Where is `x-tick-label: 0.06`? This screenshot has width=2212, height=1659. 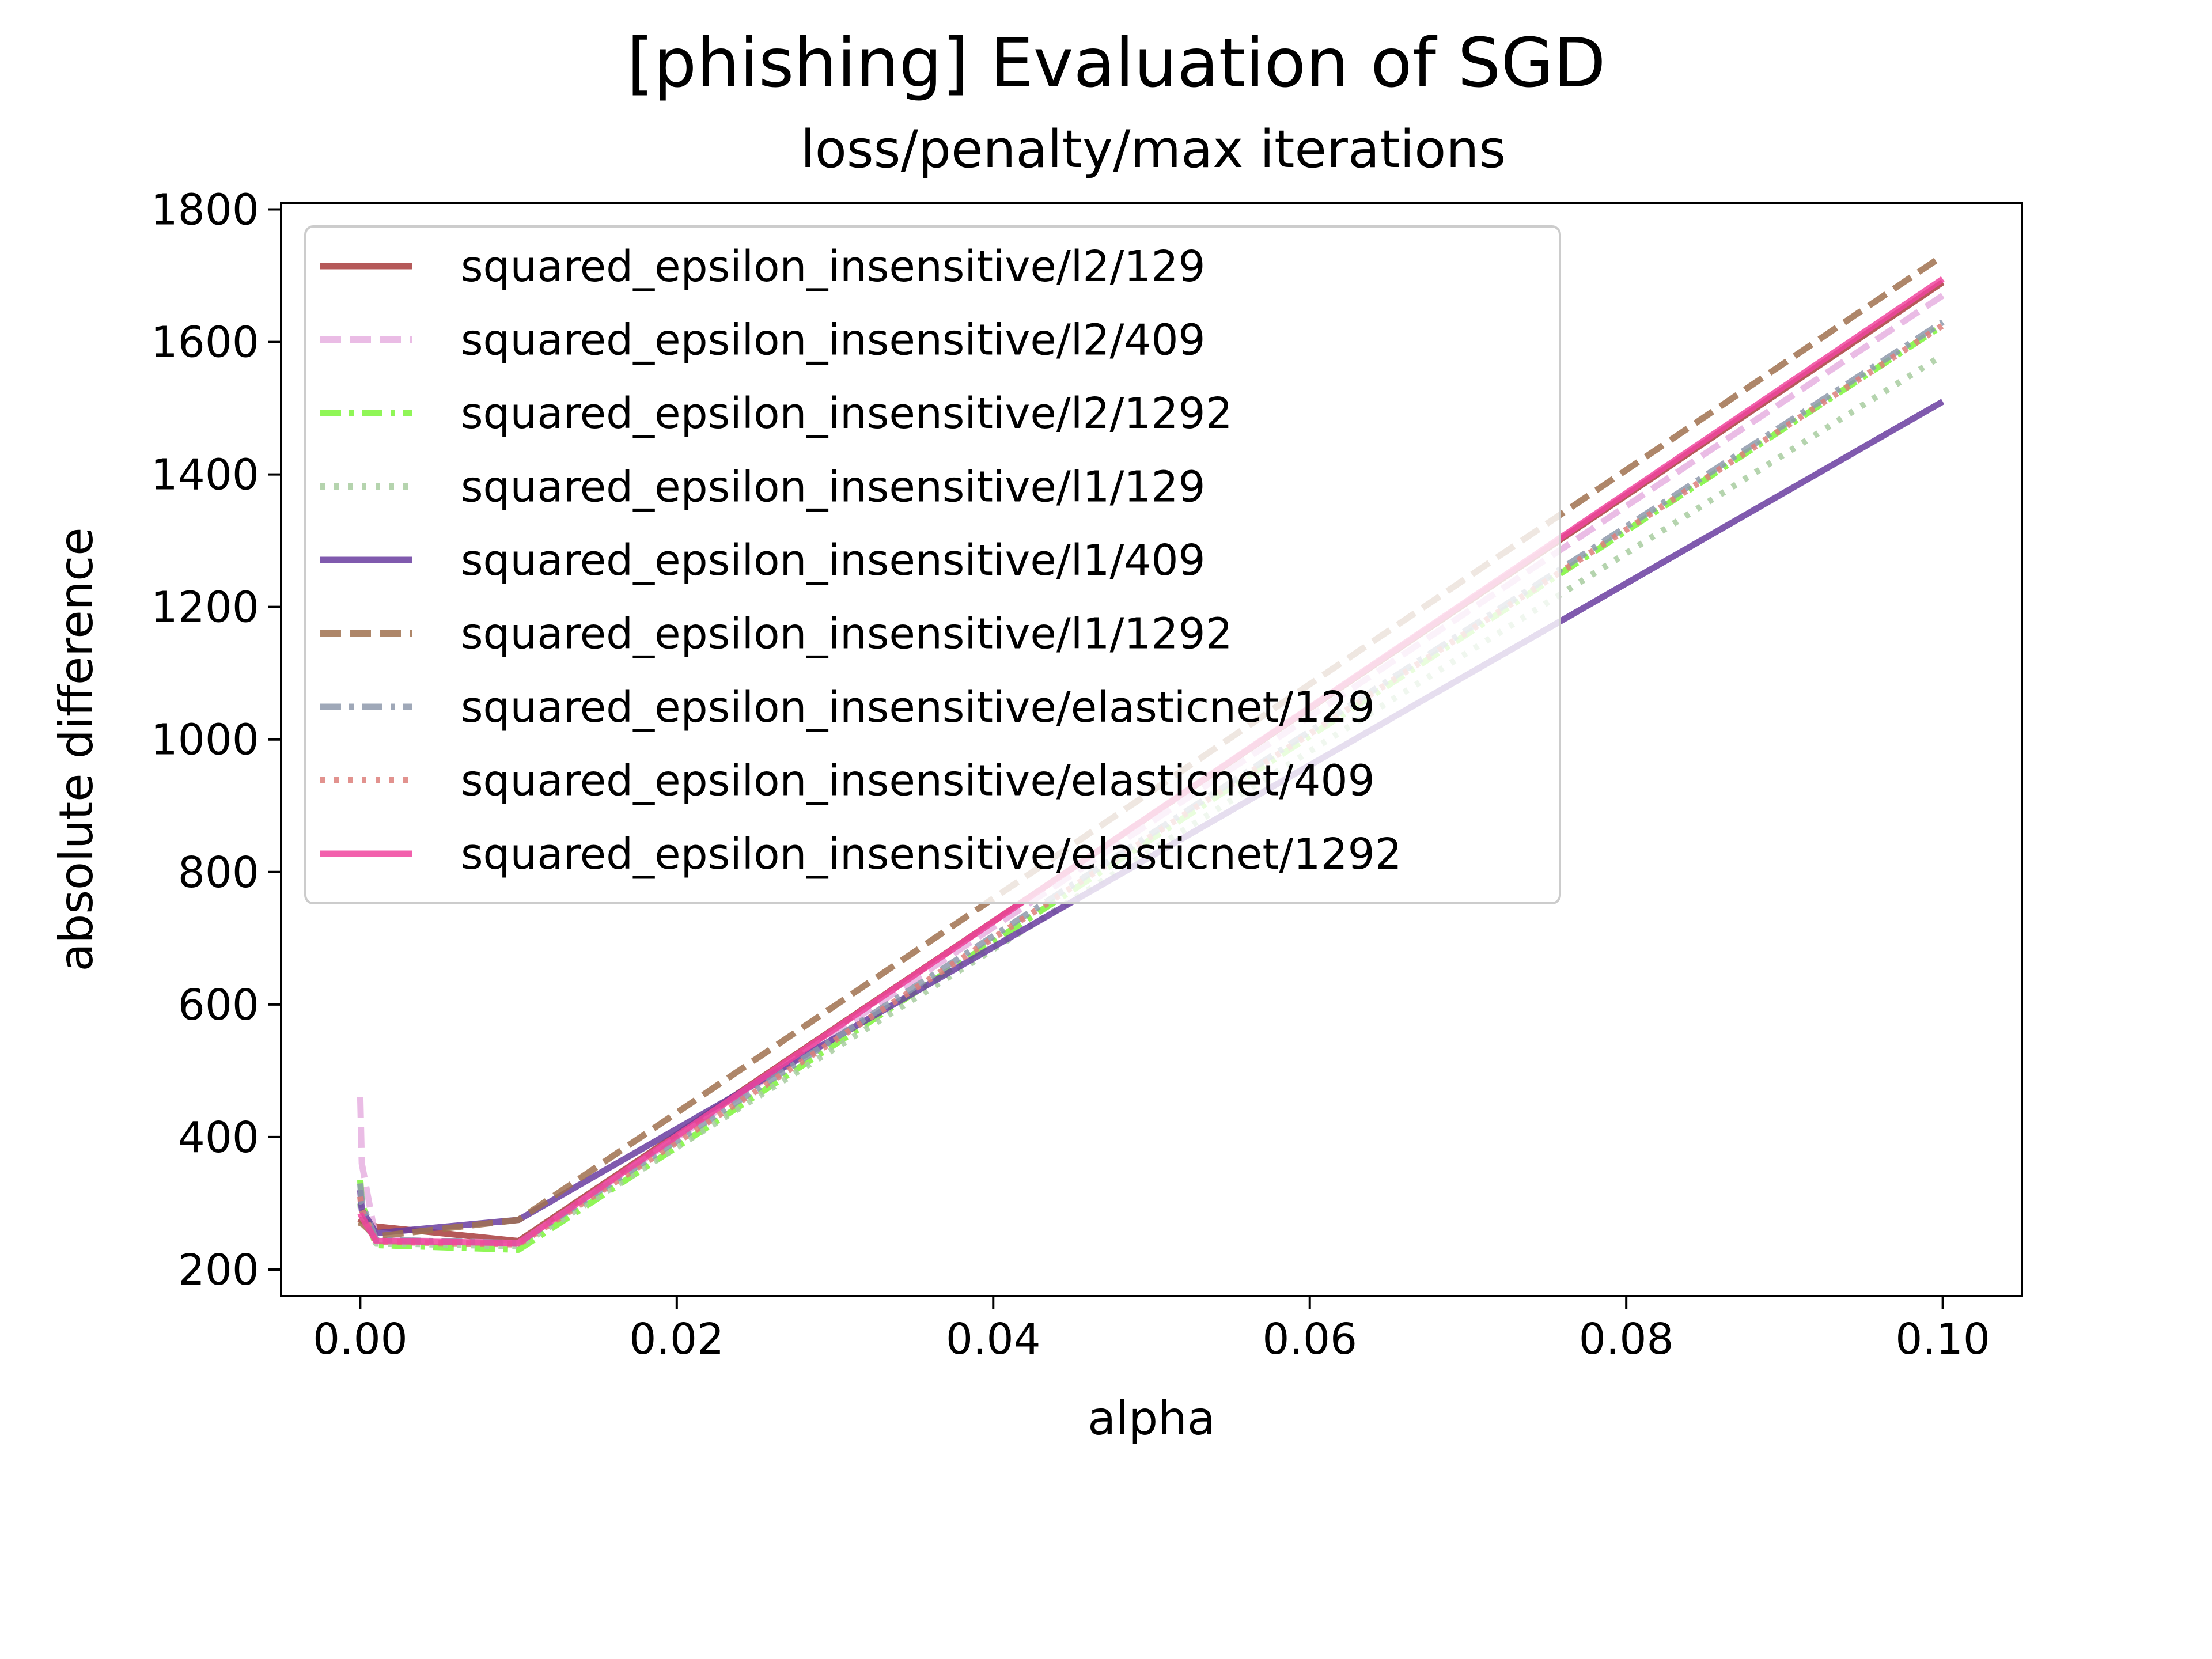
x-tick-label: 0.06 is located at coordinates (1309, 1339).